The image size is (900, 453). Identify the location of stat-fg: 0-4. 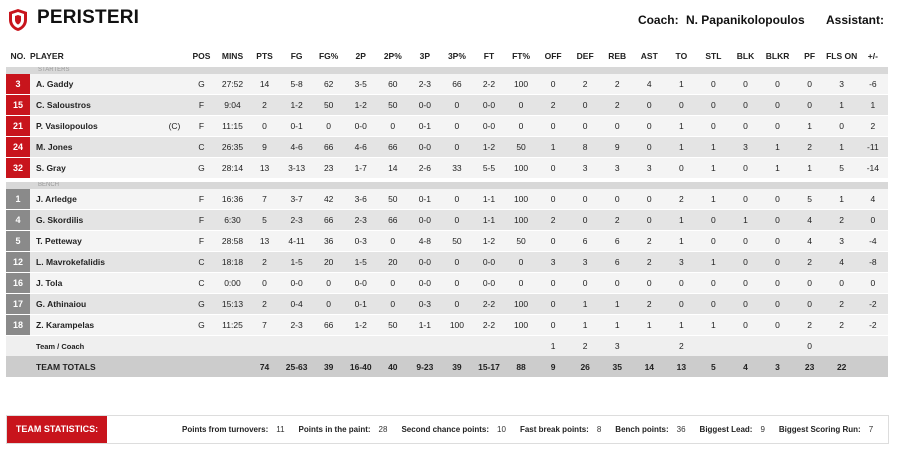
(296, 304).